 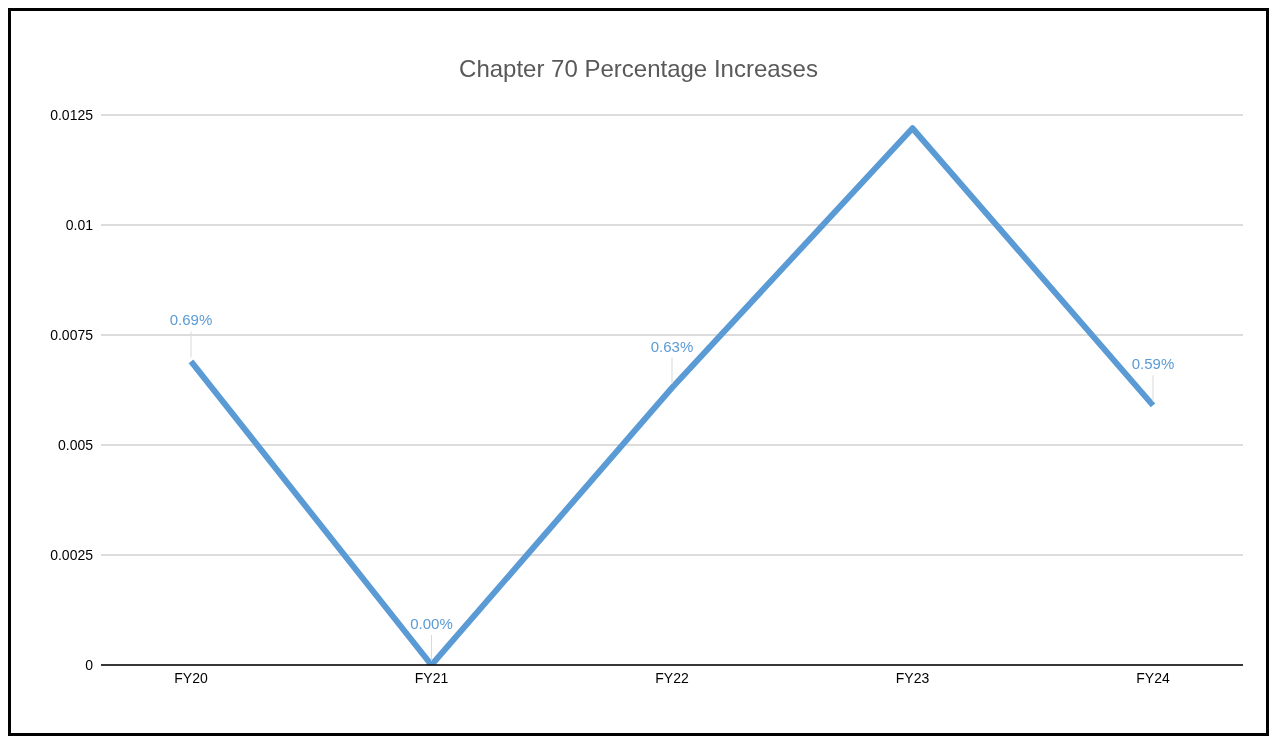 What do you see at coordinates (75, 444) in the screenshot?
I see `y-tick-label: 0.005` at bounding box center [75, 444].